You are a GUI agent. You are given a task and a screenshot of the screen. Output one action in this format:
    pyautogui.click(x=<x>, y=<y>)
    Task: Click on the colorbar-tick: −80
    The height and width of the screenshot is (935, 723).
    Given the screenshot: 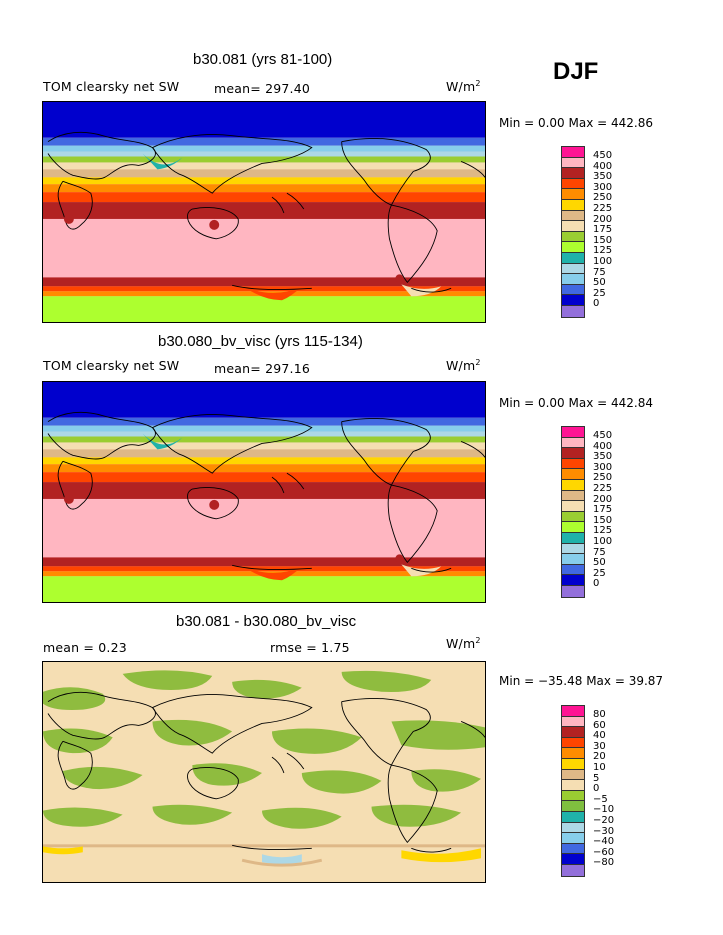 What is the action you would take?
    pyautogui.click(x=604, y=863)
    